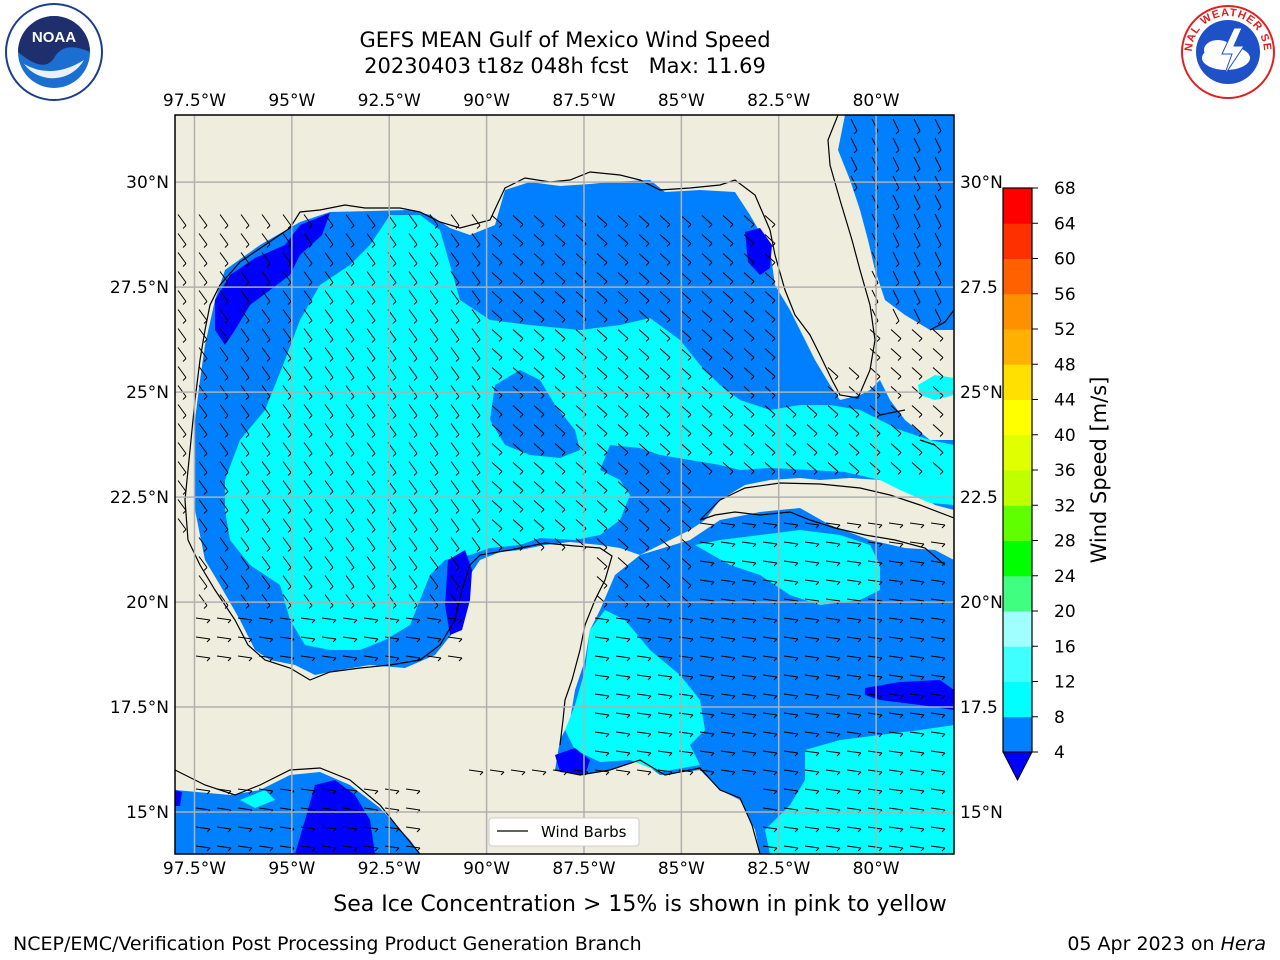 The height and width of the screenshot is (960, 1280). I want to click on calm-area-texas, so click(272, 279).